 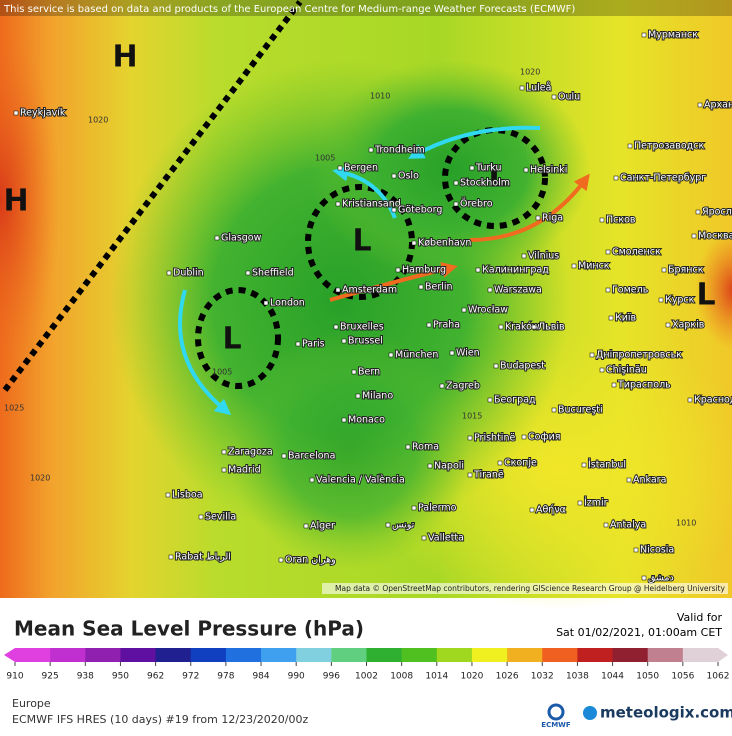 What do you see at coordinates (577, 677) in the screenshot?
I see `tick-label: 1038` at bounding box center [577, 677].